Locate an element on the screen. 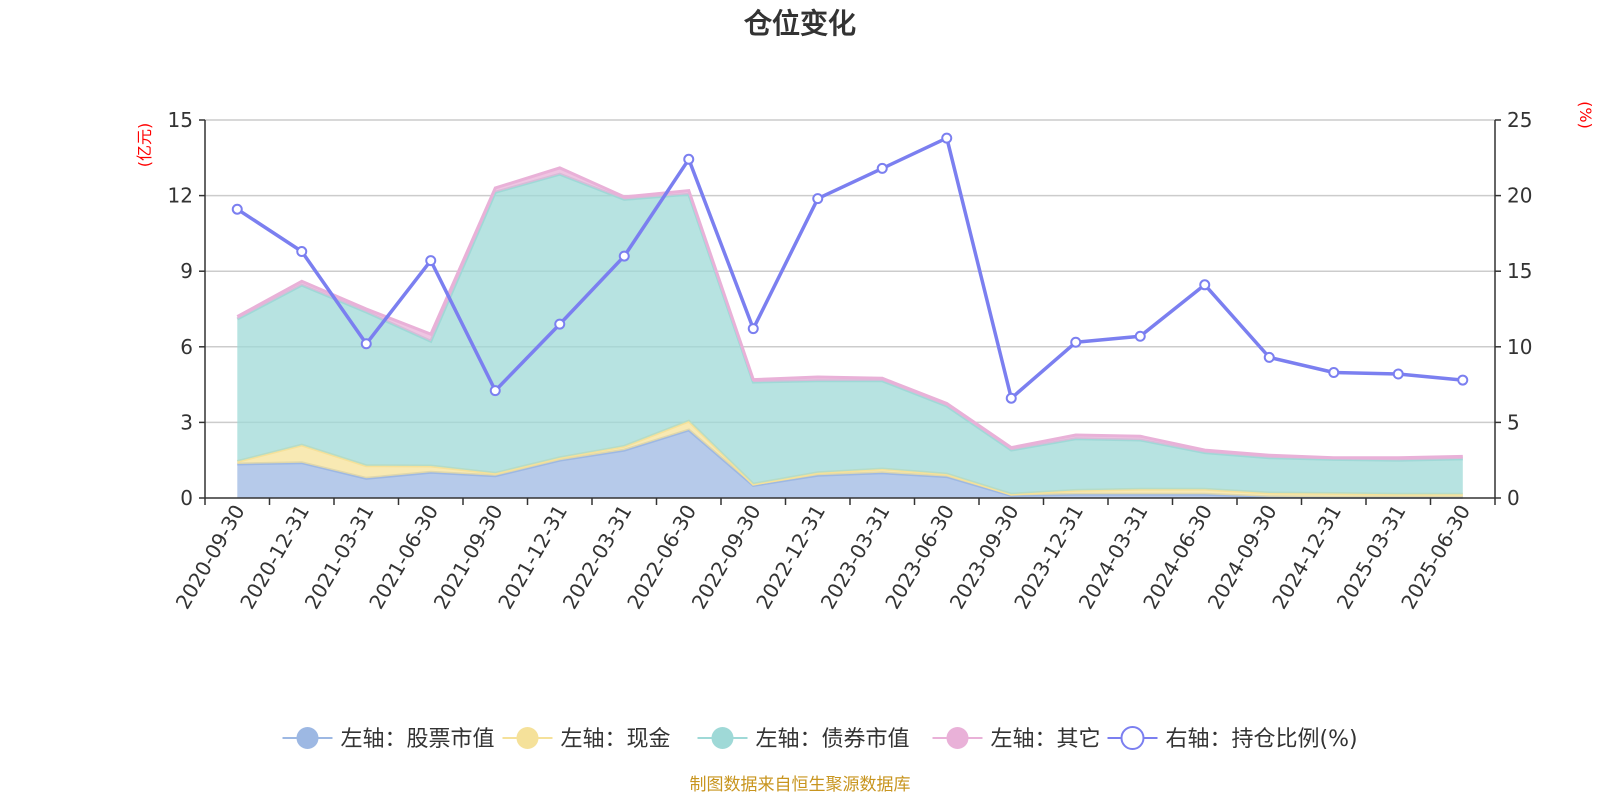 The width and height of the screenshot is (1600, 800). left-tick-label: 9 is located at coordinates (186, 271).